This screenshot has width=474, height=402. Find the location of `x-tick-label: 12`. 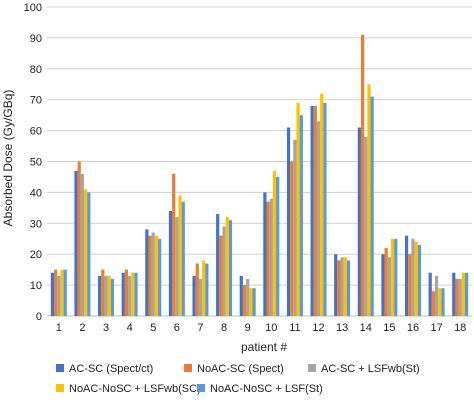

x-tick-label: 12 is located at coordinates (318, 328).